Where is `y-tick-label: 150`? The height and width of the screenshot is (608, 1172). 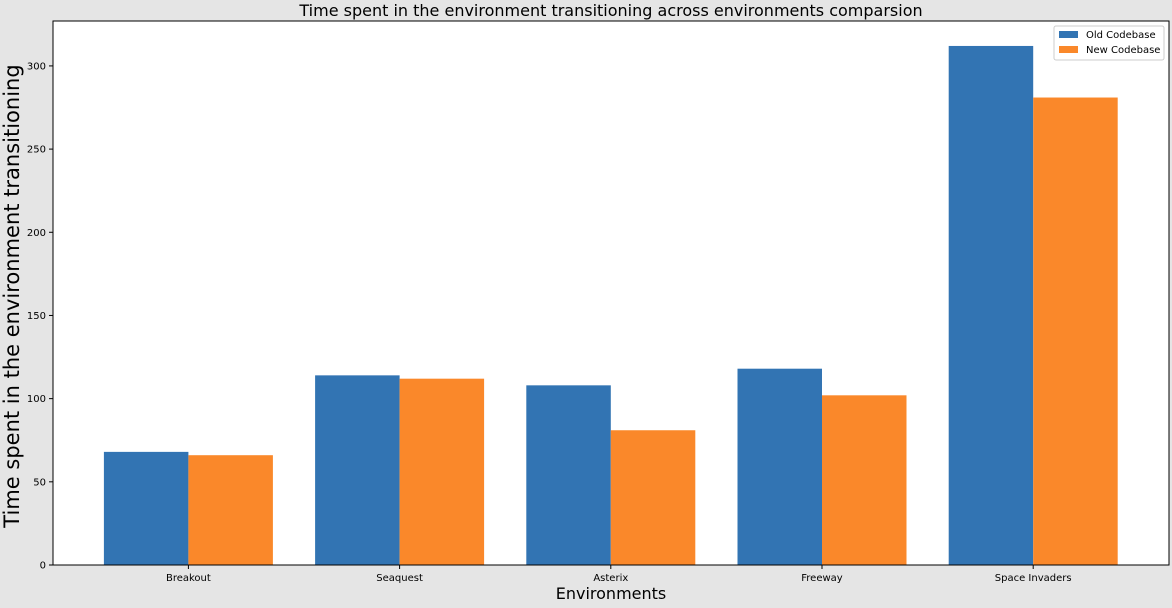
y-tick-label: 150 is located at coordinates (36, 316).